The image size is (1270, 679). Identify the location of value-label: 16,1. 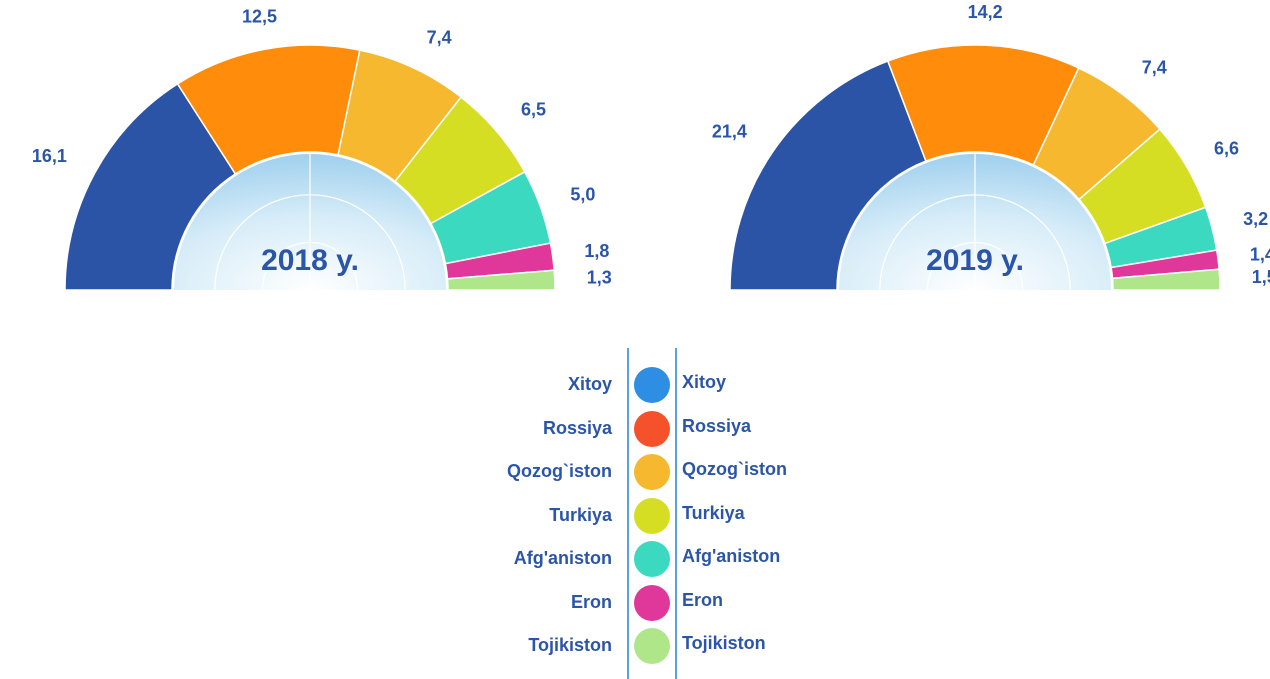
(49, 156).